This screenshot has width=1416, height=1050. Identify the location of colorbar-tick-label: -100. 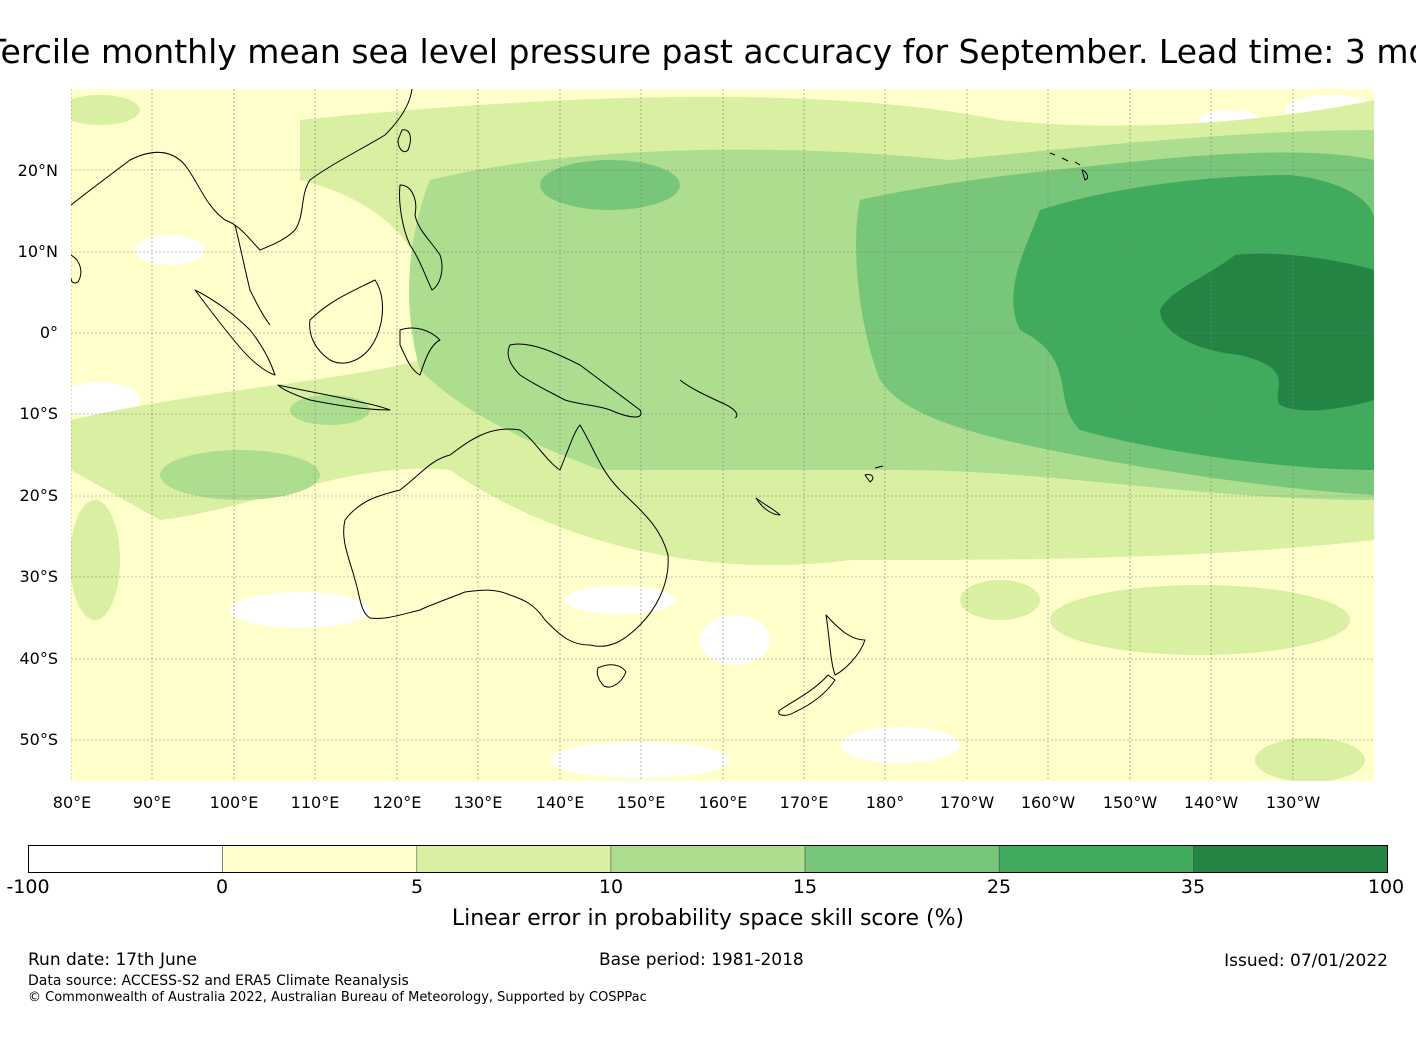
(28, 887).